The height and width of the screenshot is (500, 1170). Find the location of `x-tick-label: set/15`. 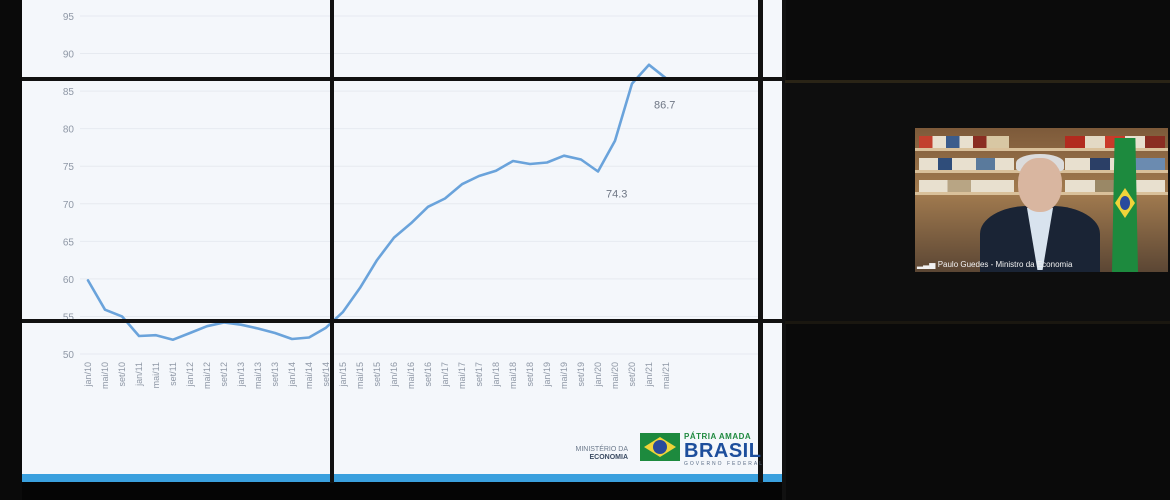

x-tick-label: set/15 is located at coordinates (377, 374).